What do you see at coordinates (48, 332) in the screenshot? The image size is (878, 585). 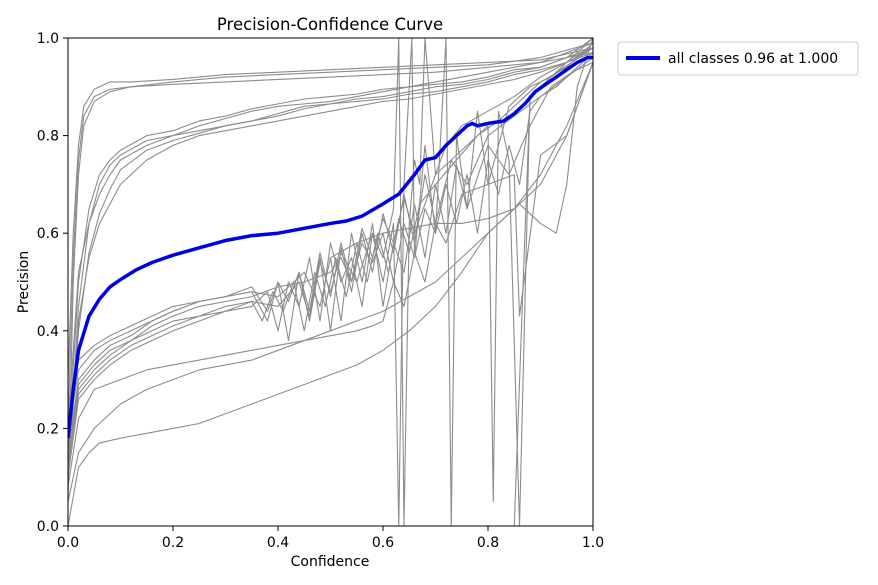 I see `y-tick-label: 0.4` at bounding box center [48, 332].